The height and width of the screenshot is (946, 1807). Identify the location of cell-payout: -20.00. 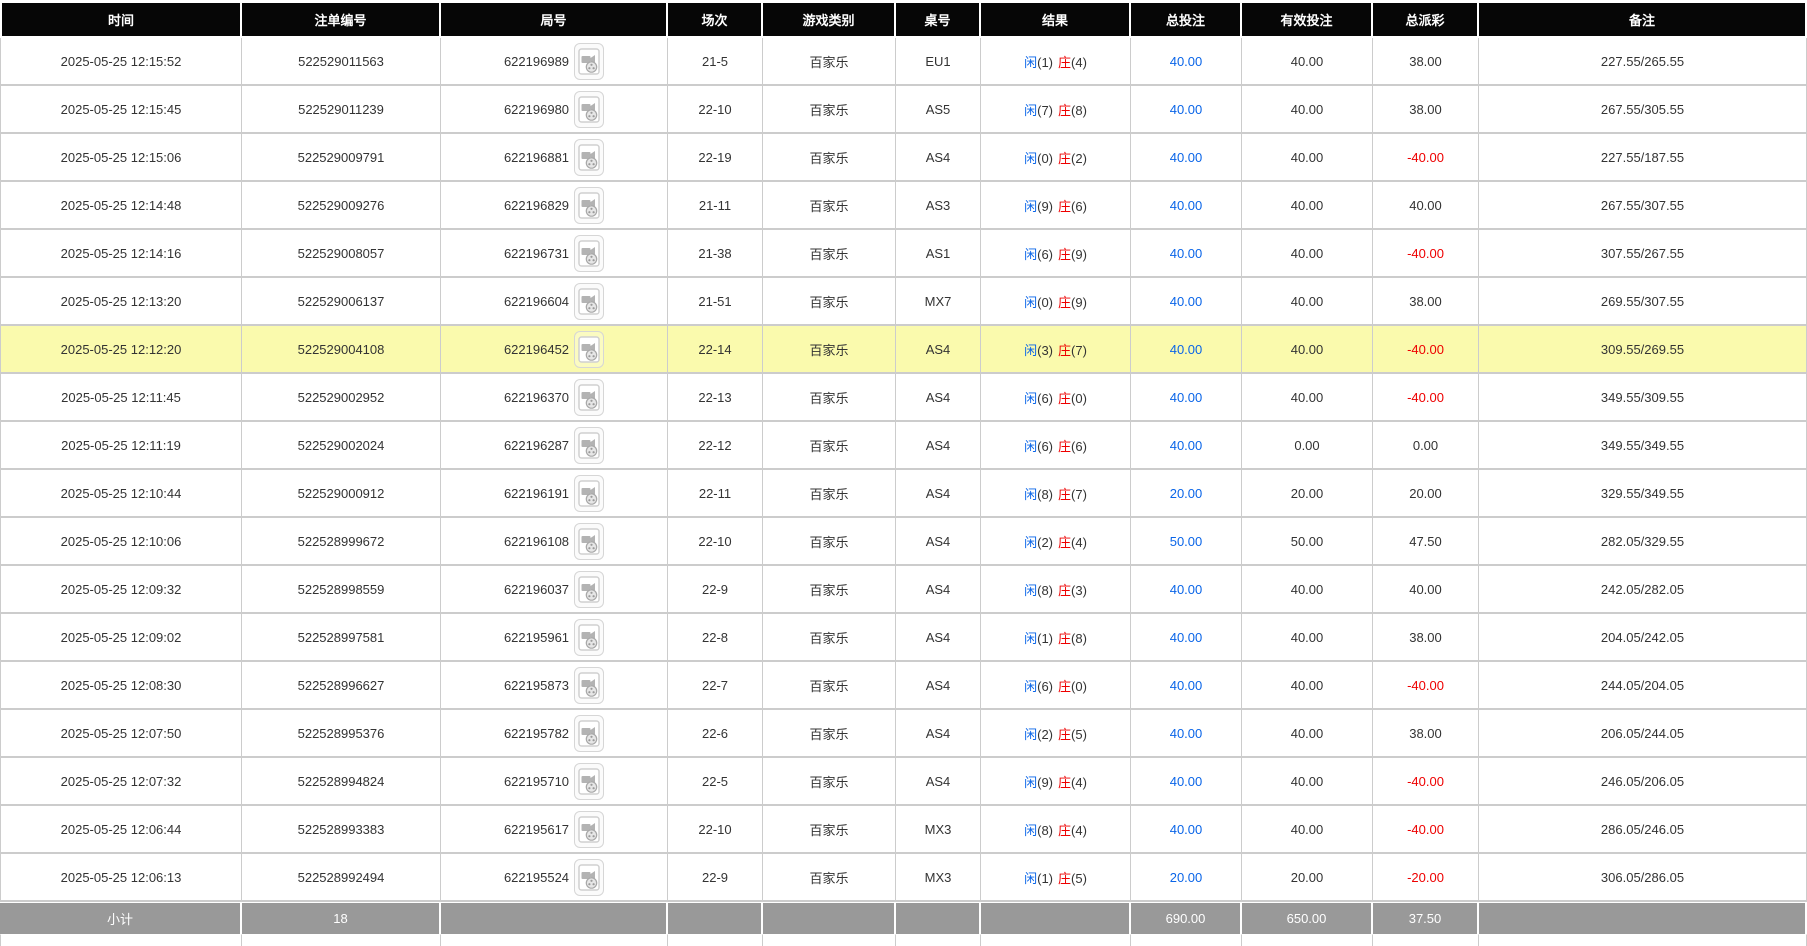
(1426, 878).